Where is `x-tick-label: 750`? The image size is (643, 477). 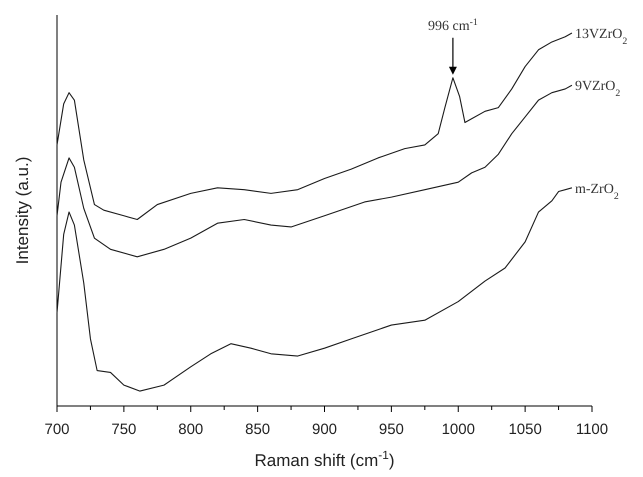 x-tick-label: 750 is located at coordinates (123, 429).